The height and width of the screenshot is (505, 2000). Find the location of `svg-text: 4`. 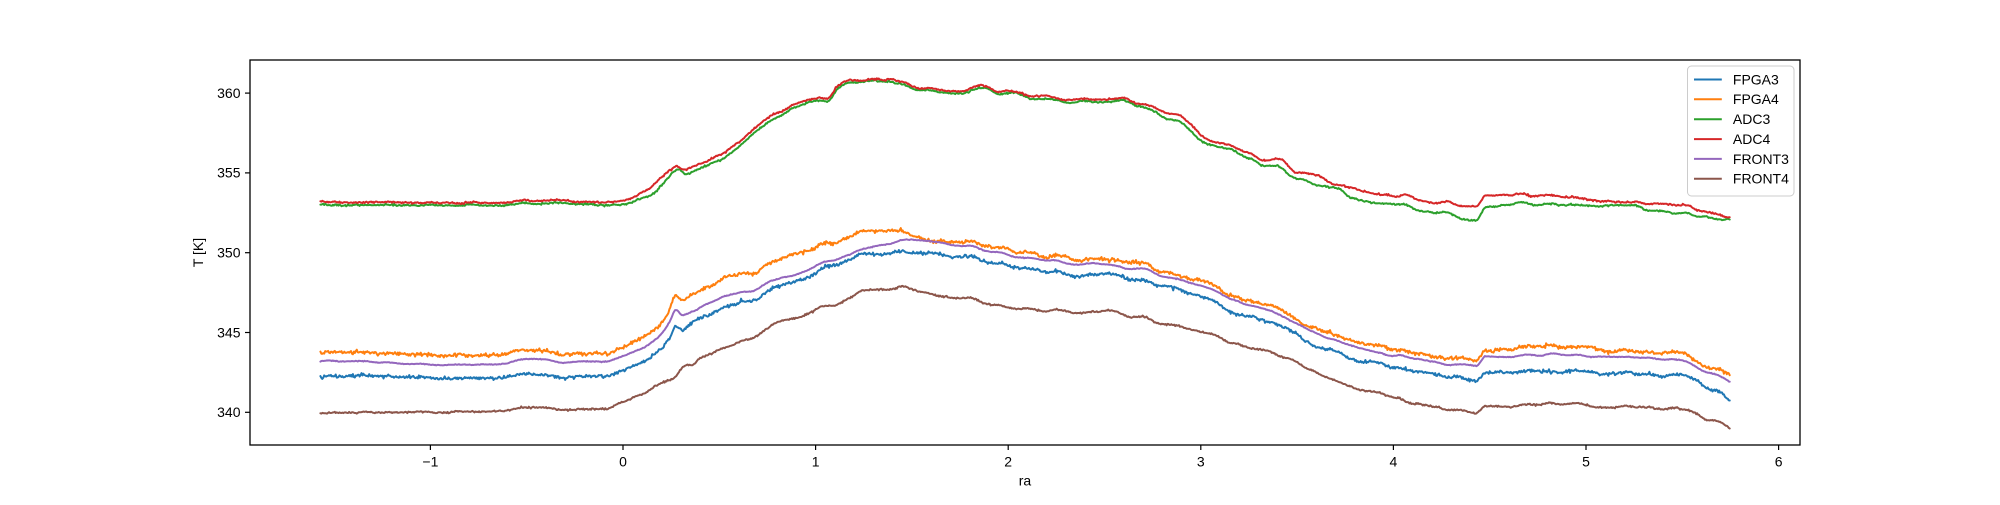

svg-text: 4 is located at coordinates (1394, 462).